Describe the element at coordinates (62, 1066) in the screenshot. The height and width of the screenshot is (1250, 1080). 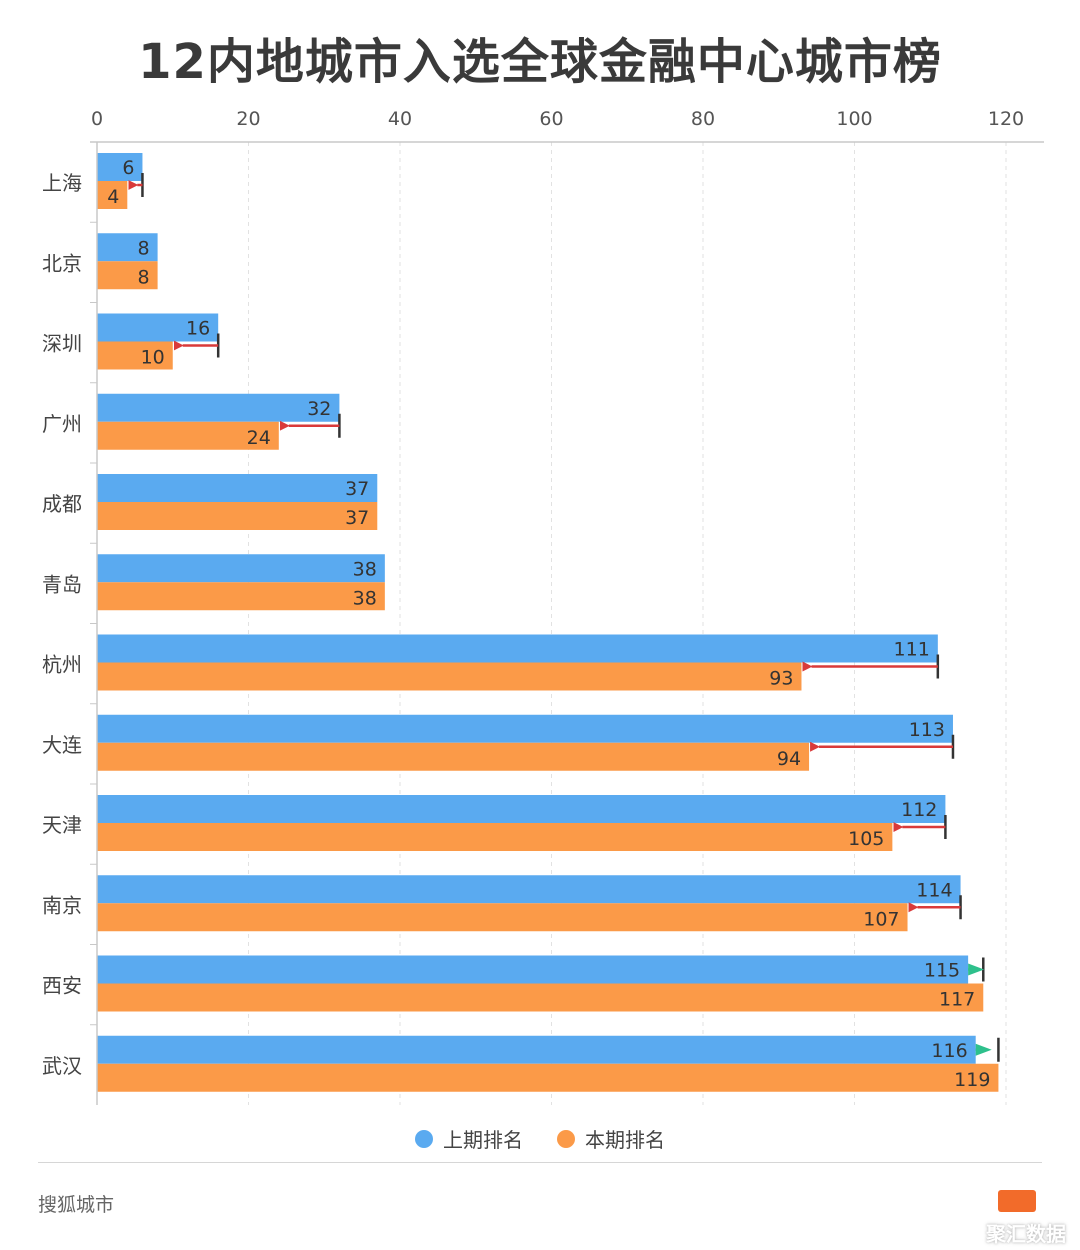
I see `category-label: 武汉` at that location.